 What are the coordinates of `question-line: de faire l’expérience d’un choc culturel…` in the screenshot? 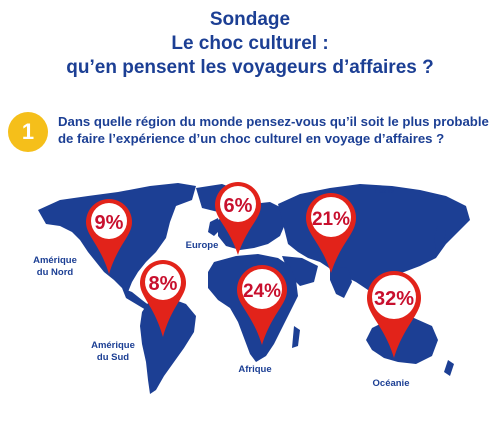 It's located at (251, 138).